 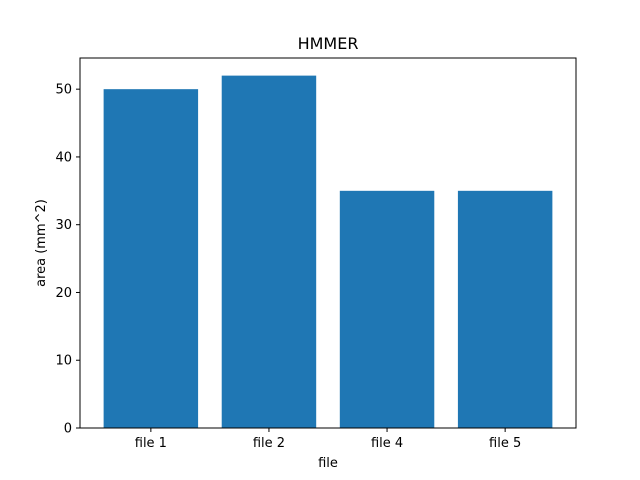 I want to click on x-axis: file 1 file 2 file 4 file 5, so click(x=328, y=439).